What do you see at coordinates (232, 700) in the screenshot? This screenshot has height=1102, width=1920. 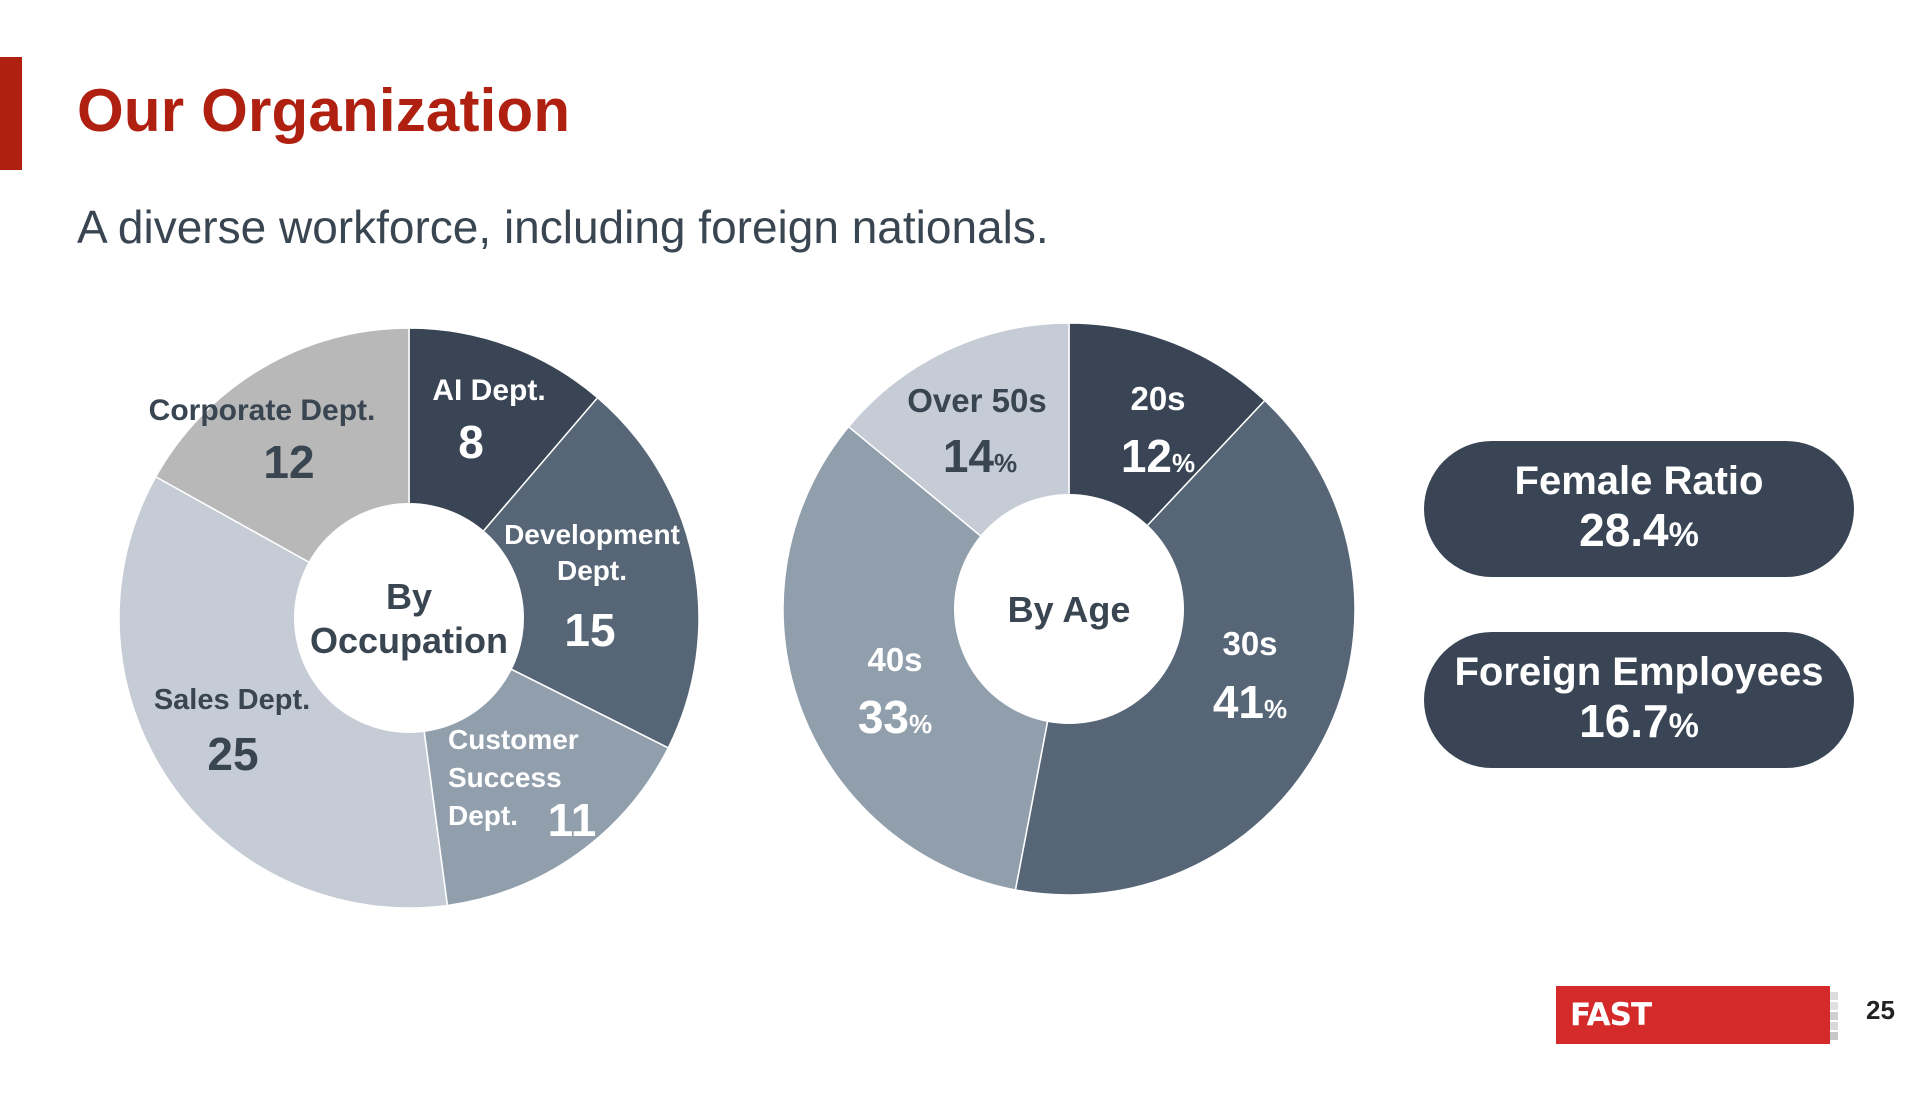 I see `slice-label-sales-dept: Sales Dept.` at bounding box center [232, 700].